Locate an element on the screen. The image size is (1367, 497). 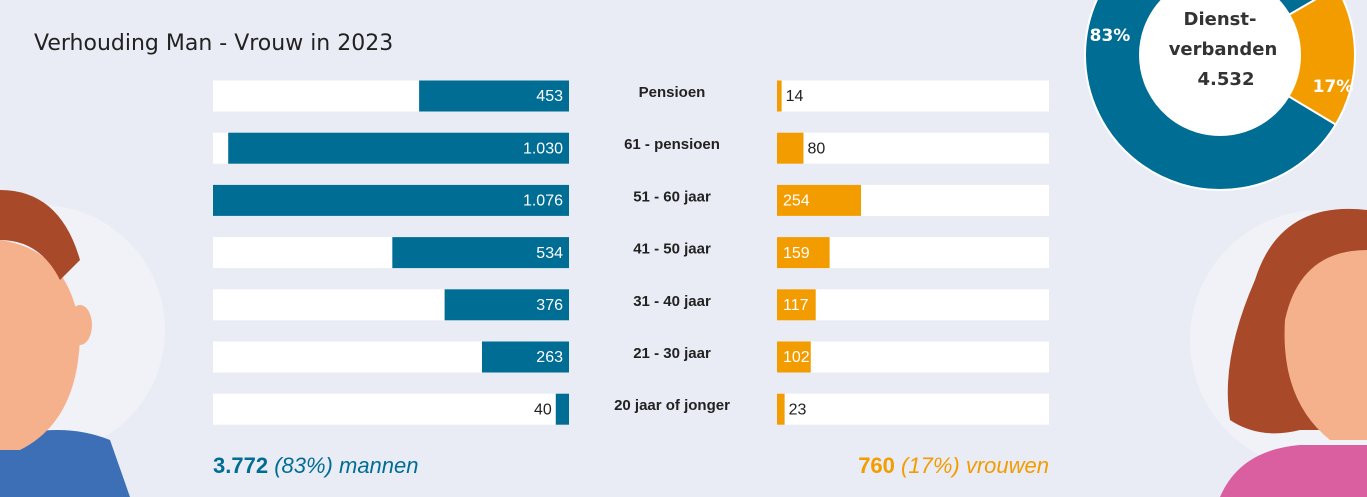
man-illustration is located at coordinates (82, 343).